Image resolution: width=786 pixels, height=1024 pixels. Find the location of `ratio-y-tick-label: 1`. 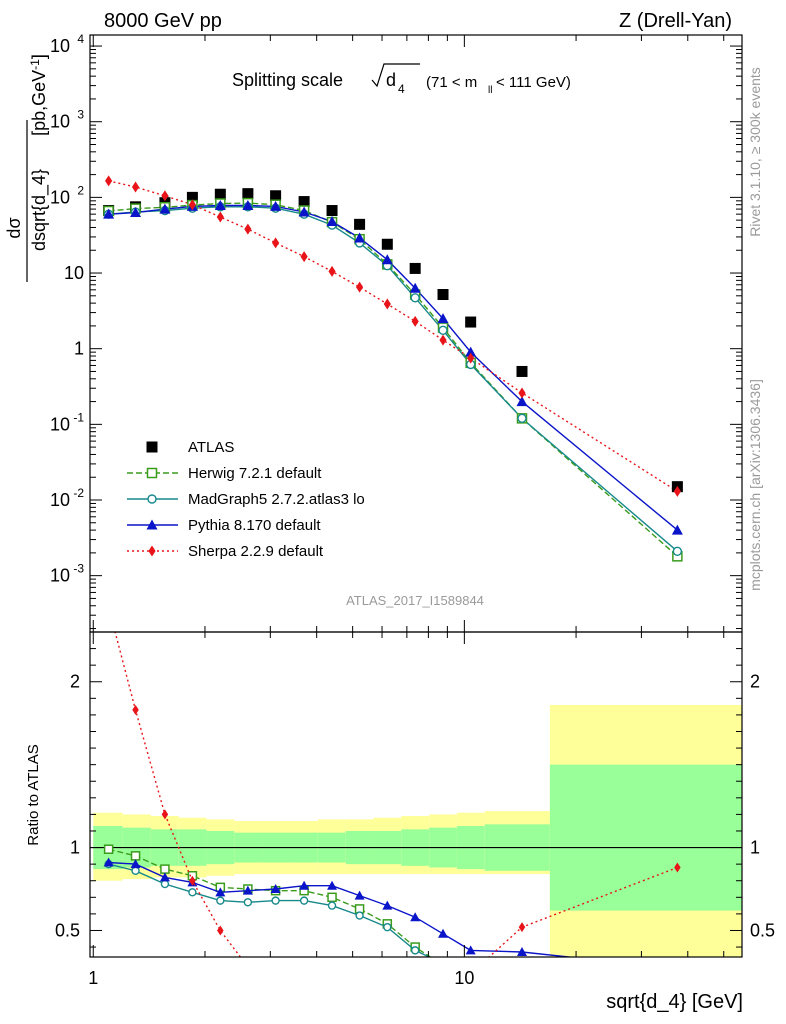

ratio-y-tick-label: 1 is located at coordinates (75, 848).